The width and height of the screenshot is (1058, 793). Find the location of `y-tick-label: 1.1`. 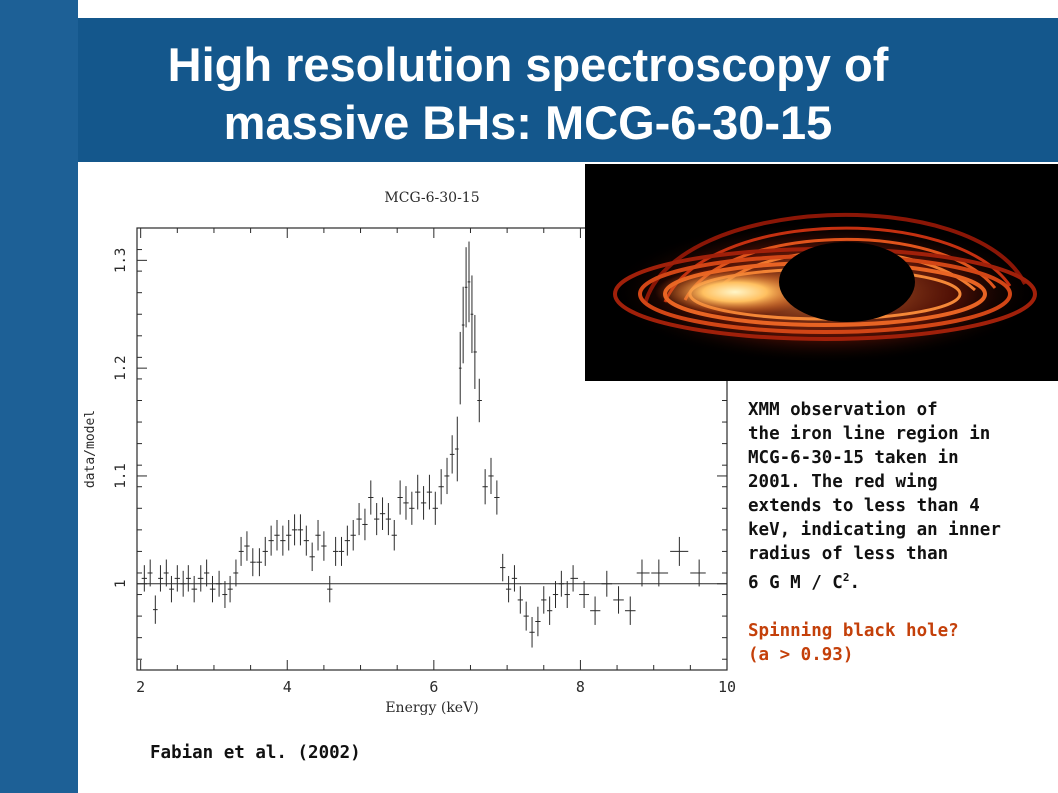

y-tick-label: 1.1 is located at coordinates (121, 475).